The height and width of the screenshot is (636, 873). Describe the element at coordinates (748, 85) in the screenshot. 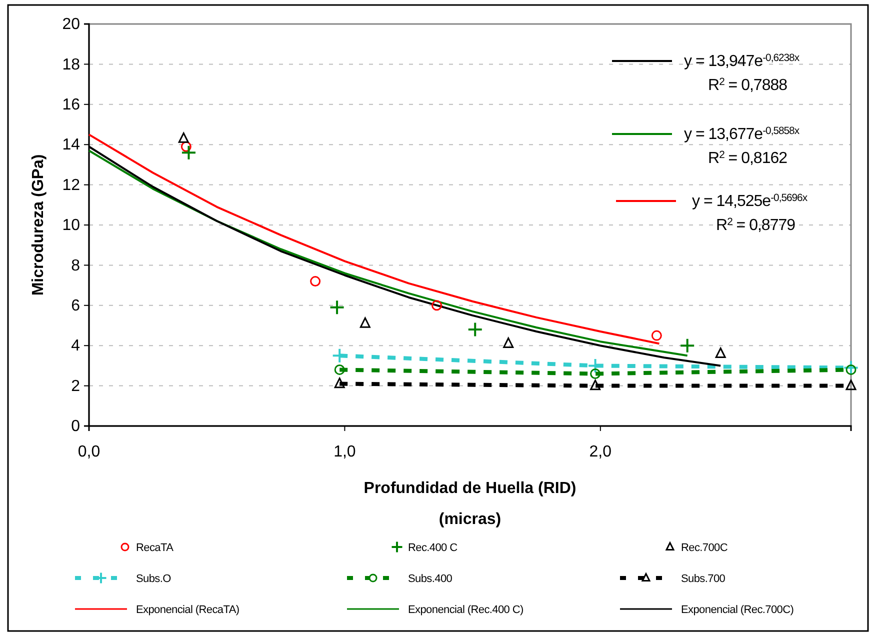

I see `annotation: R$^{2}$ = 0,7888` at that location.